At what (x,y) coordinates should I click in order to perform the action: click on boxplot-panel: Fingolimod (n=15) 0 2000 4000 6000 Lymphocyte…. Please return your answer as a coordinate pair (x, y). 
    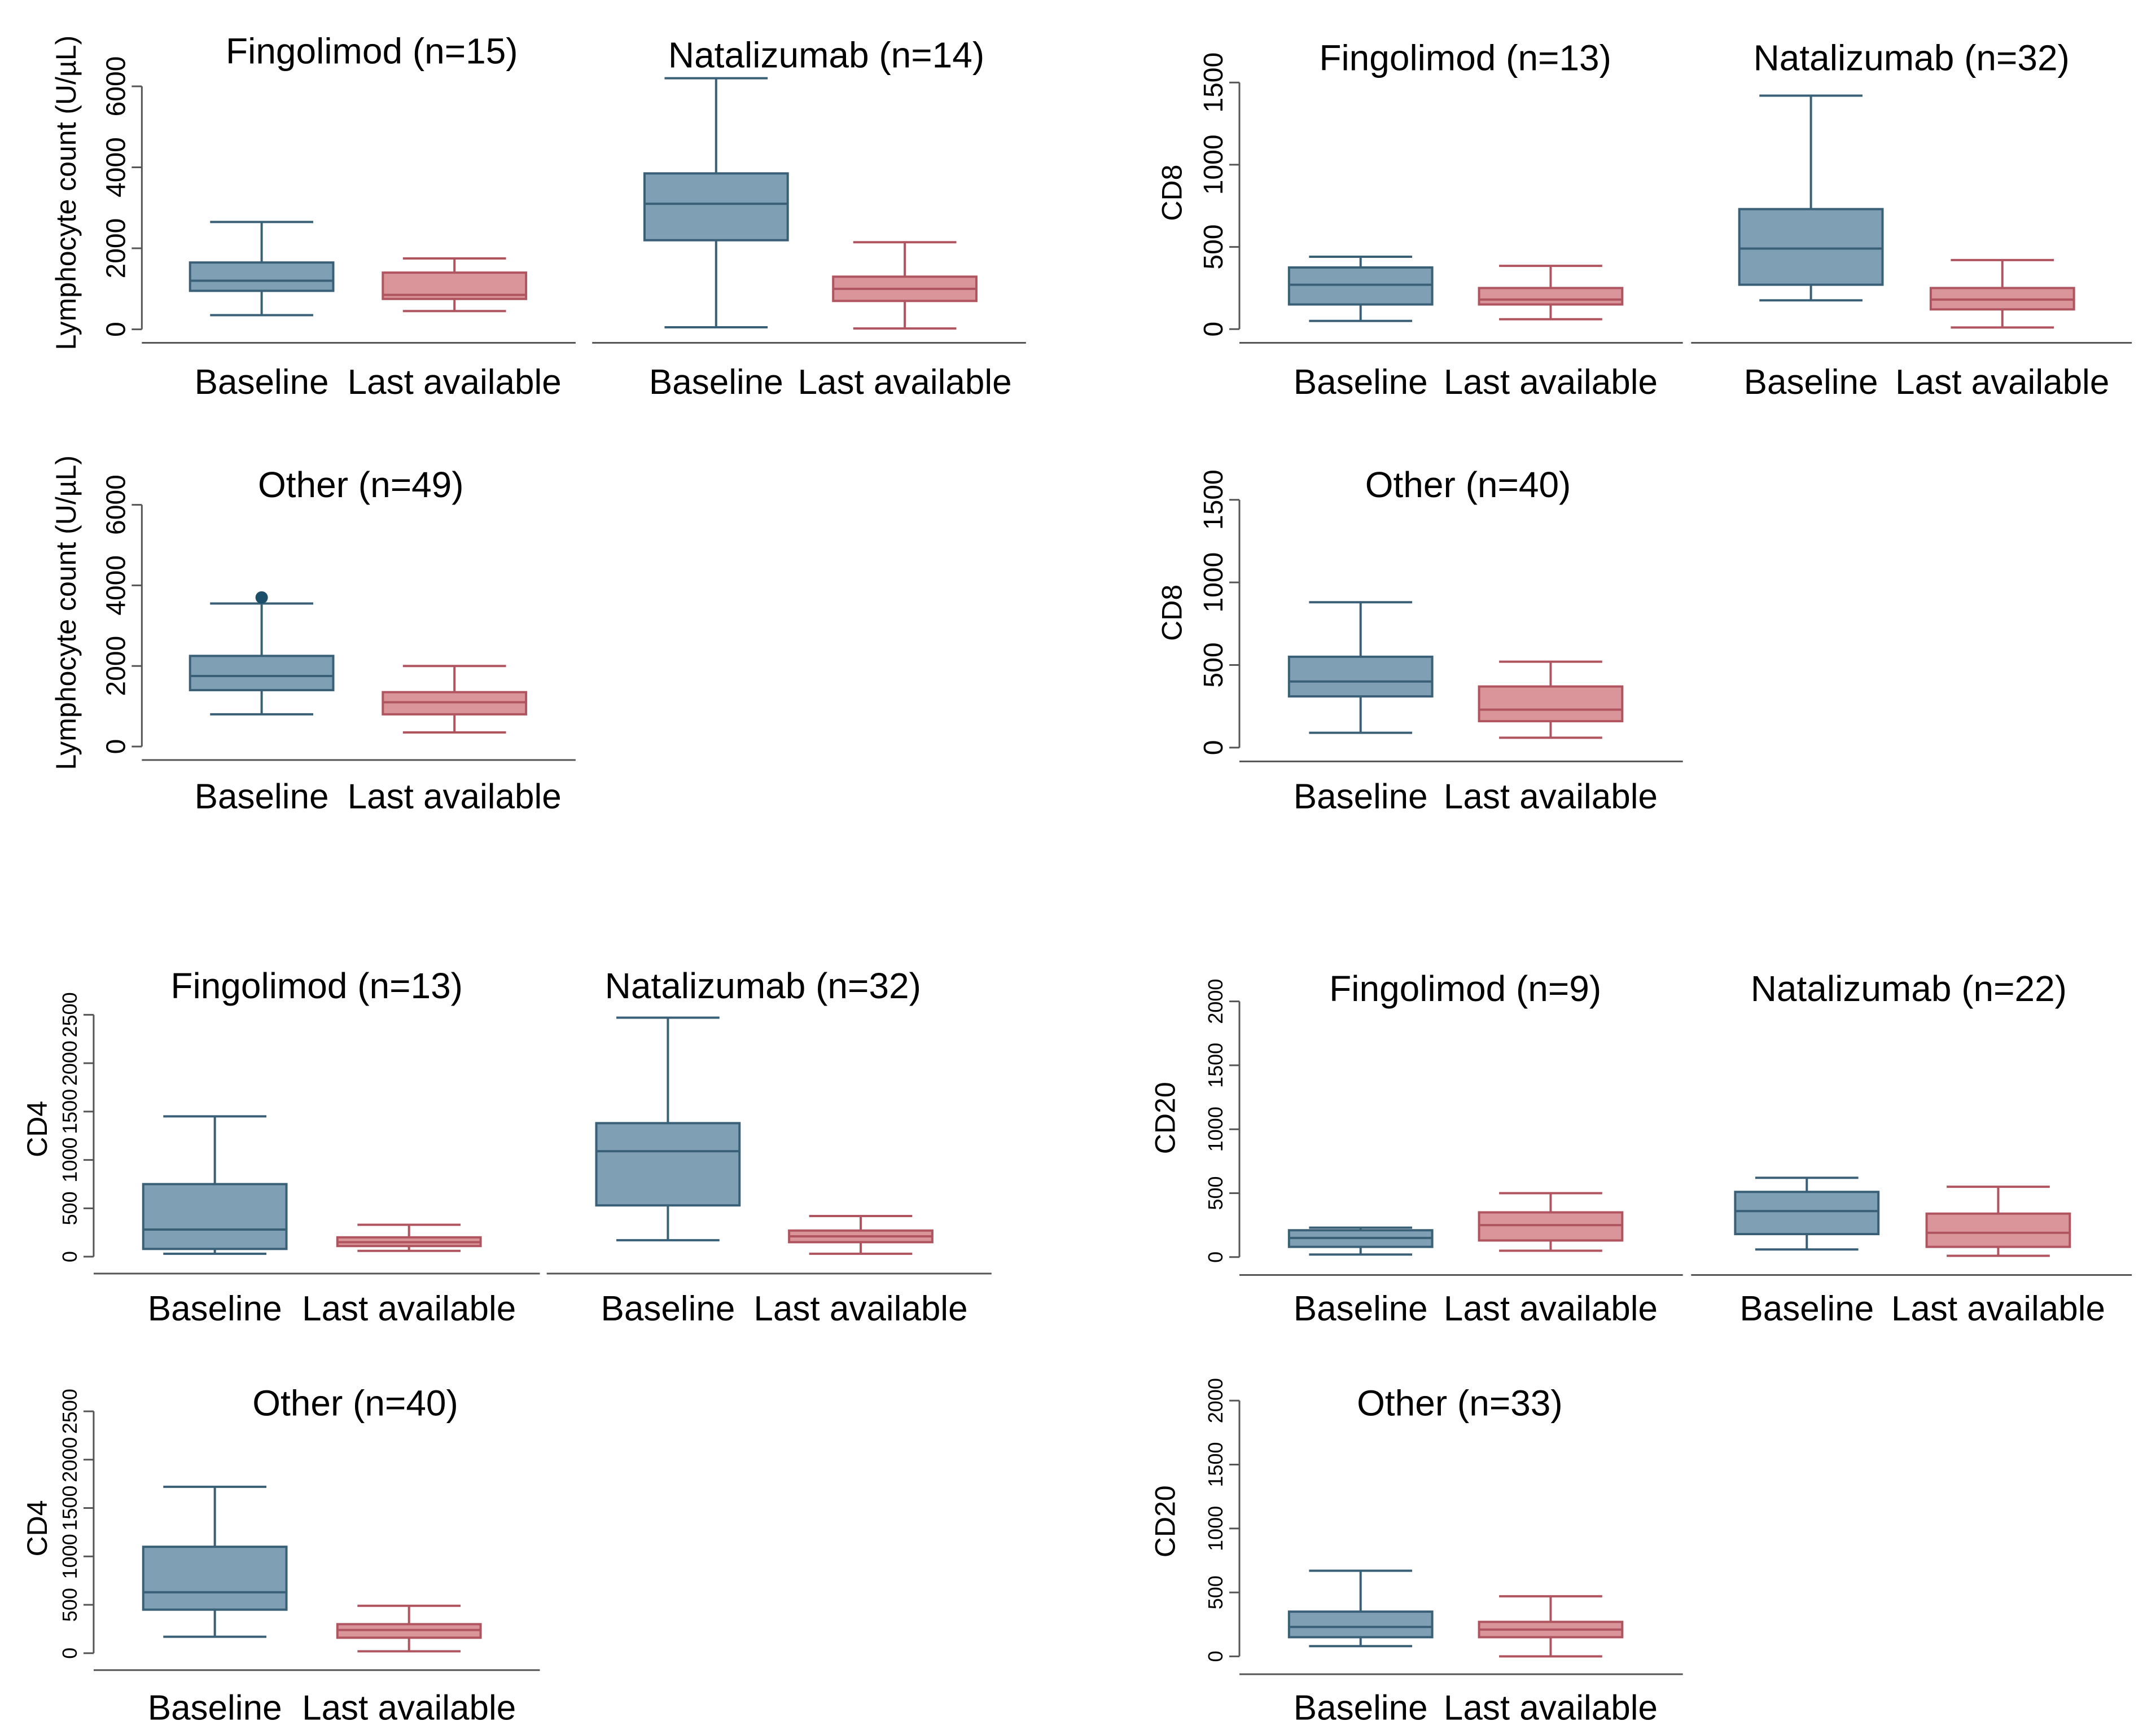
    Looking at the image, I should click on (306, 216).